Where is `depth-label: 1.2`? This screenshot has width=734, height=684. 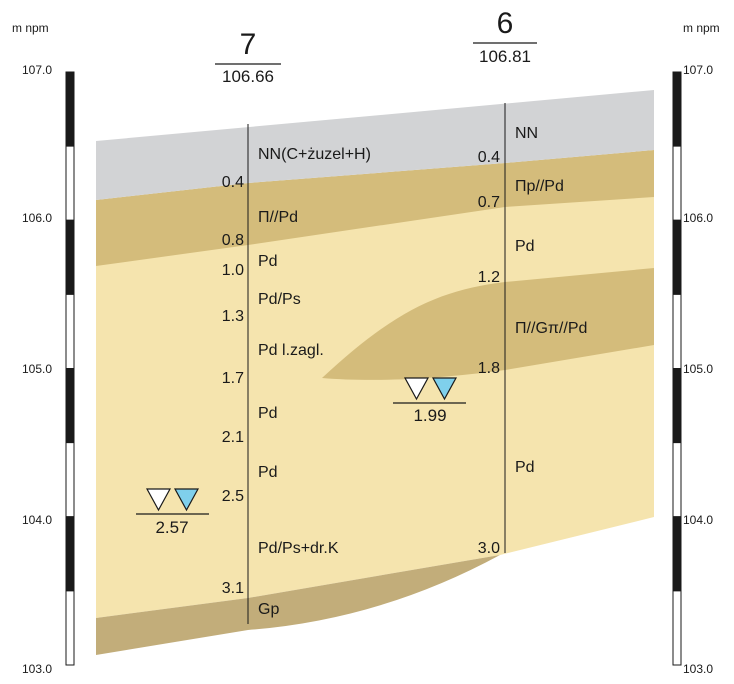 depth-label: 1.2 is located at coordinates (489, 277).